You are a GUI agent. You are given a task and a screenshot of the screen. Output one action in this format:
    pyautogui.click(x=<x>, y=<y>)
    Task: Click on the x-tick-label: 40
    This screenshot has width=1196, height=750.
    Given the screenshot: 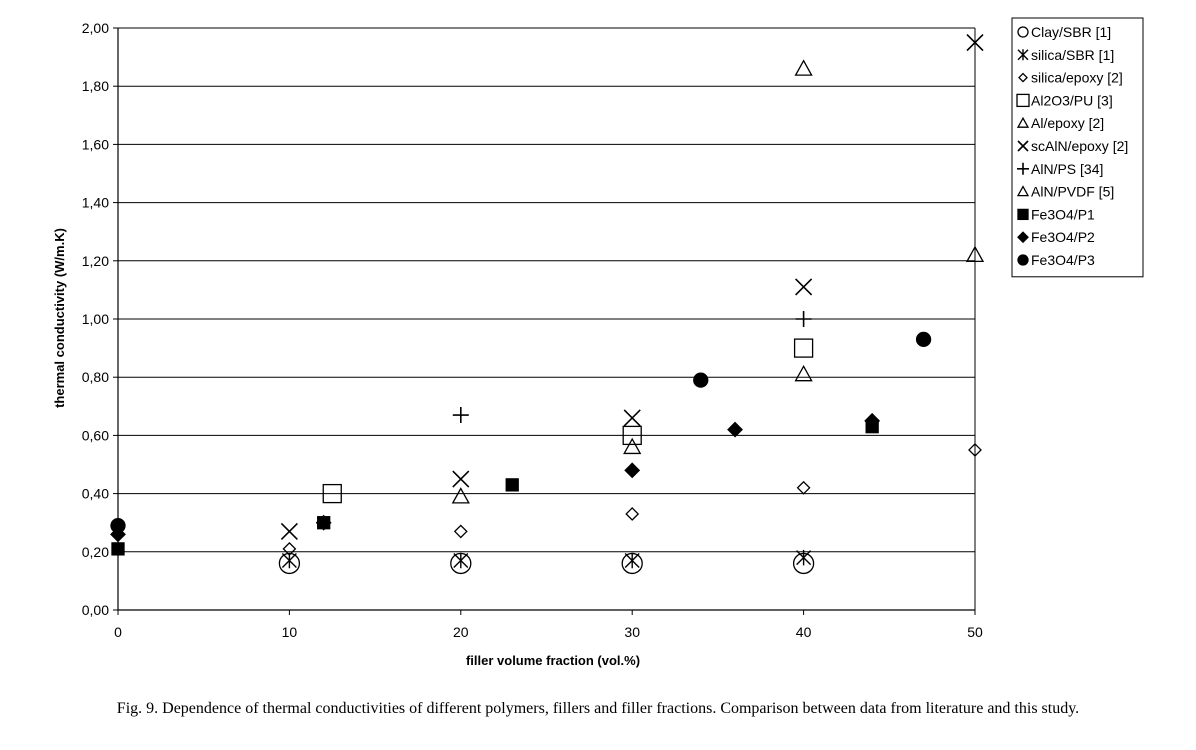 What is the action you would take?
    pyautogui.click(x=804, y=632)
    